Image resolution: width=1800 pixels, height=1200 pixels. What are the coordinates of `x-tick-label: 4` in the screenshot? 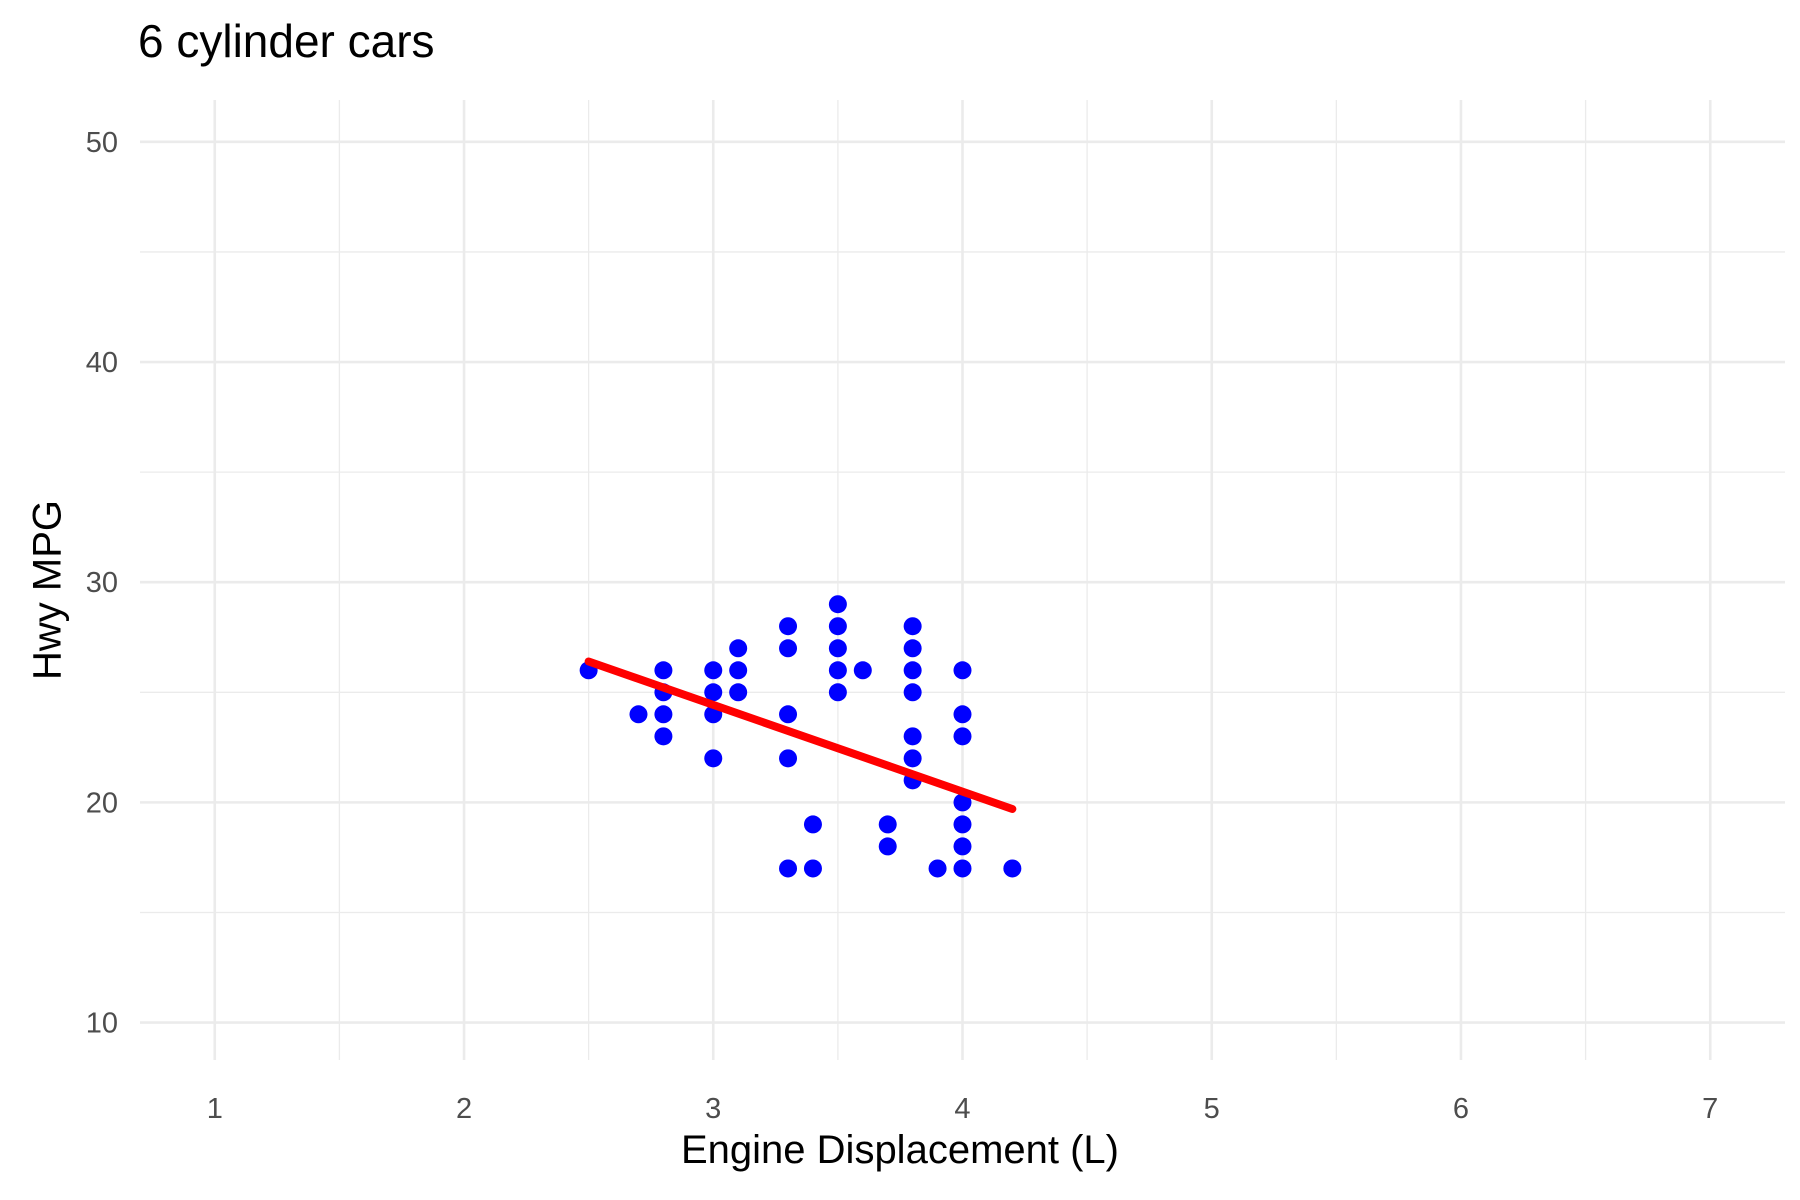 It's located at (962, 1109).